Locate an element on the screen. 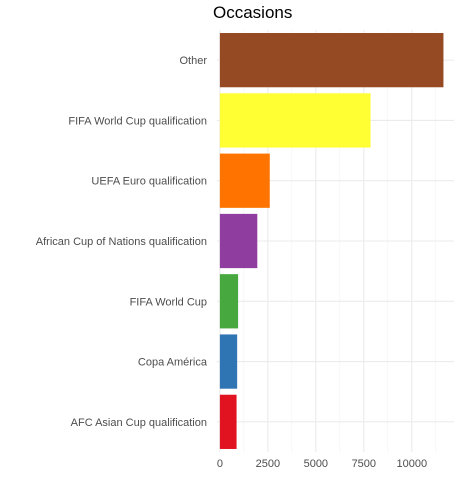 The image size is (462, 495). x-tick-label: 2500 is located at coordinates (268, 464).